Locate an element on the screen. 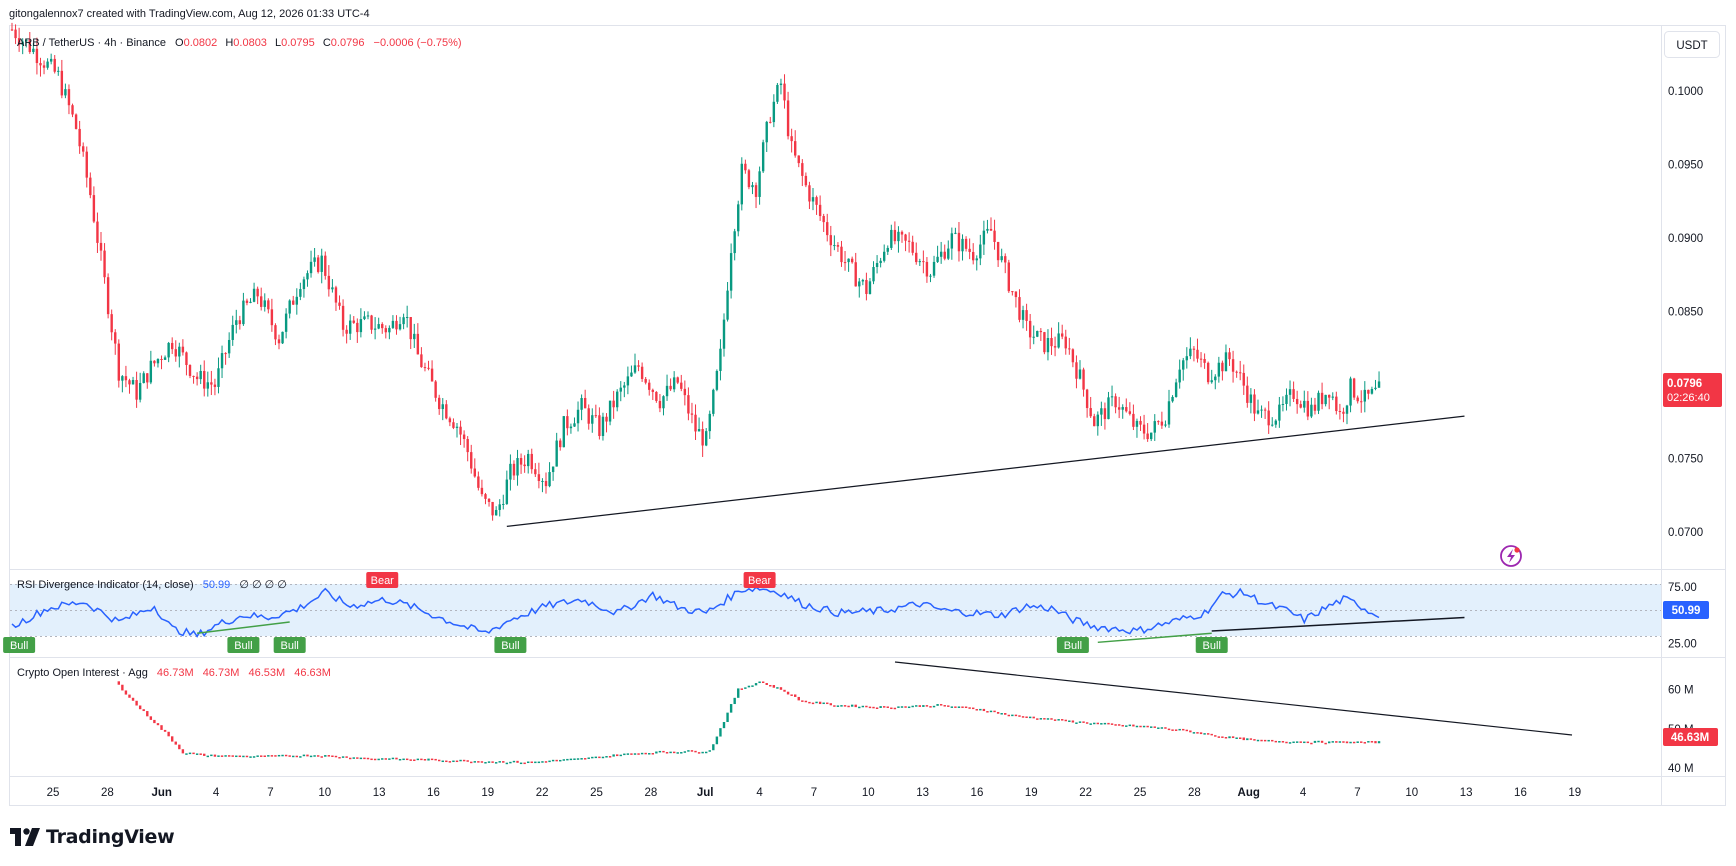 Image resolution: width=1736 pixels, height=866 pixels. support-trendline is located at coordinates (985, 471).